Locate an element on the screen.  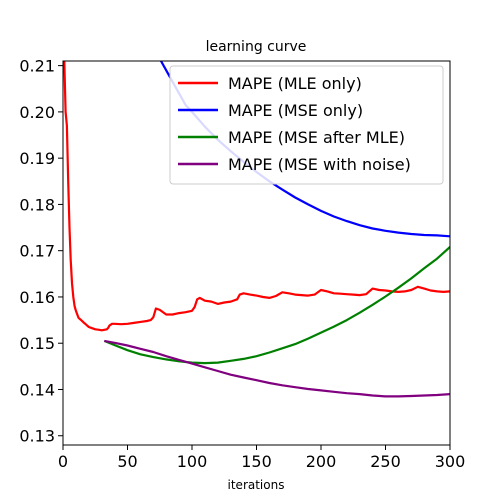
y-tick-label: 0.17 is located at coordinates (37, 251).